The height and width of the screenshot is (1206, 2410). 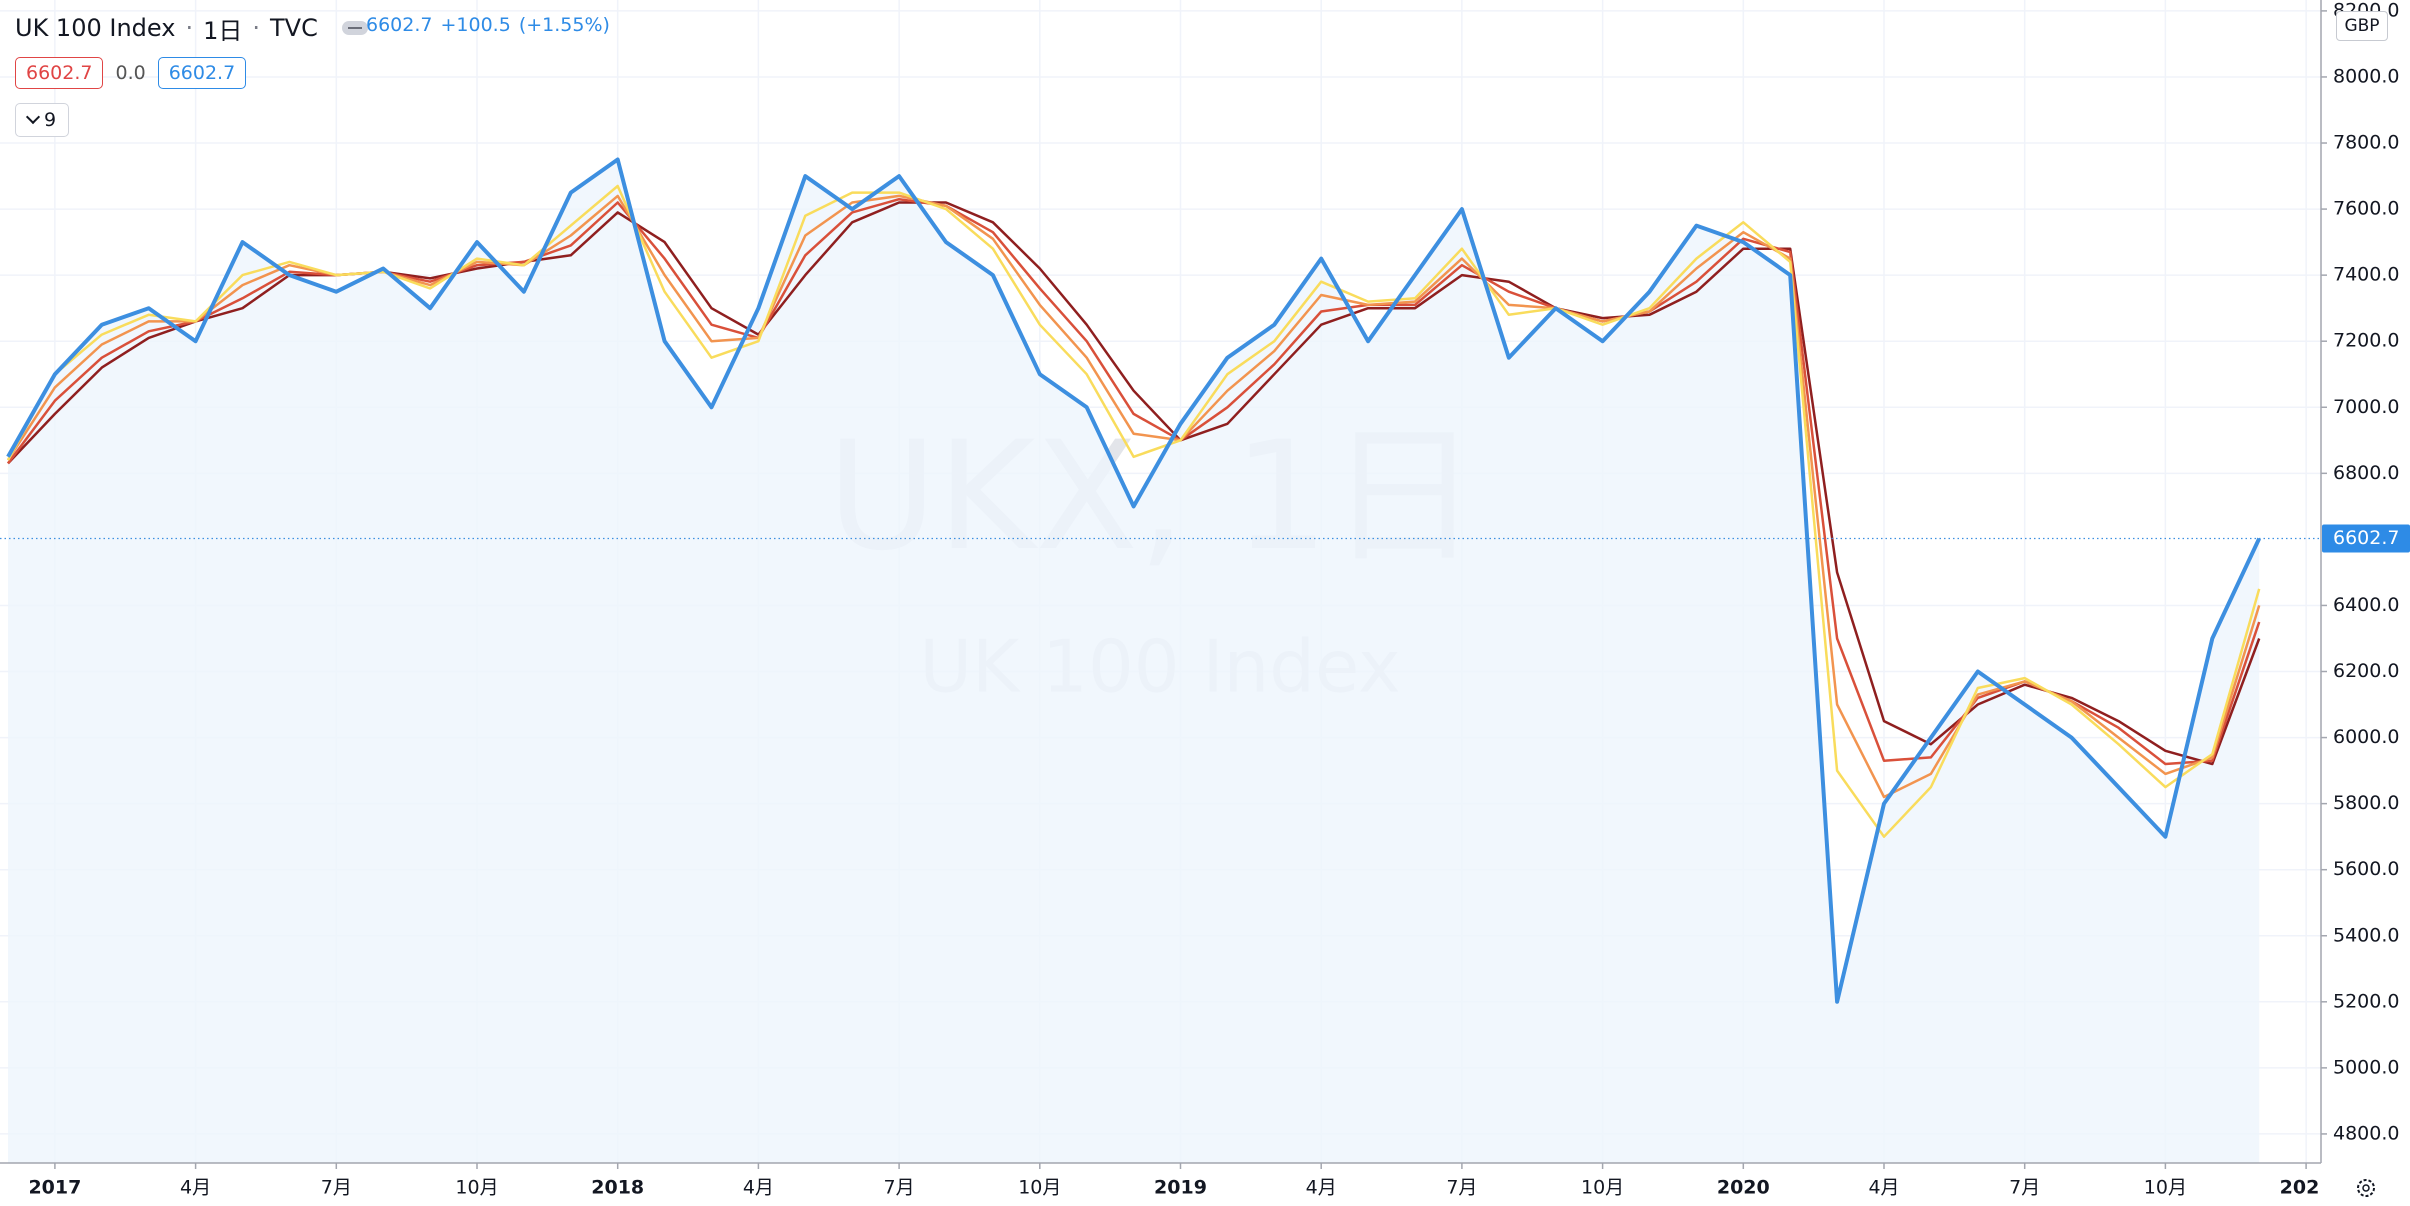 What do you see at coordinates (2366, 143) in the screenshot?
I see `y-tick-label: 7800.0` at bounding box center [2366, 143].